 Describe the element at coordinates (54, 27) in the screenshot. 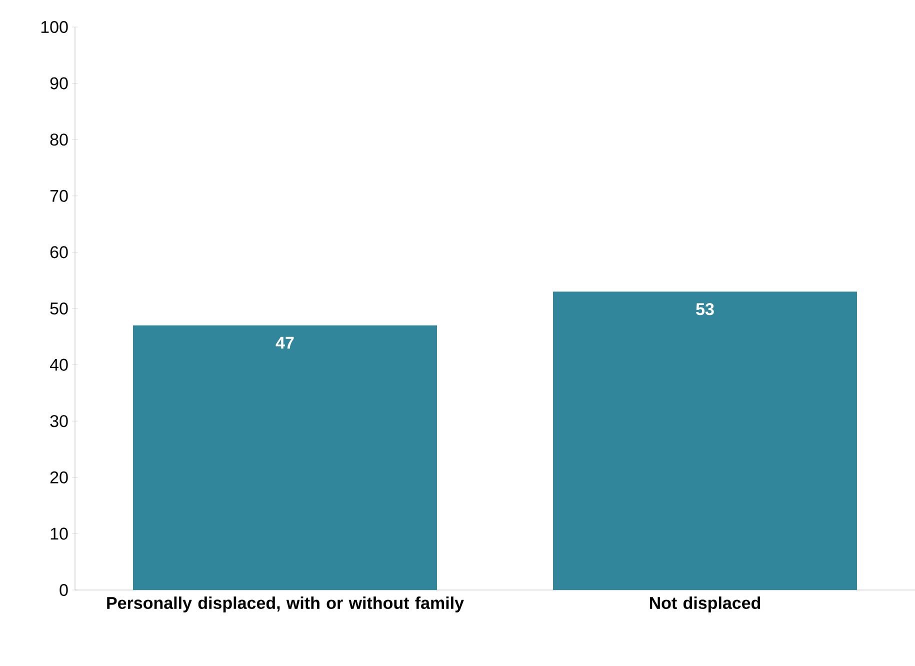

I see `y-tick-label: 100` at that location.